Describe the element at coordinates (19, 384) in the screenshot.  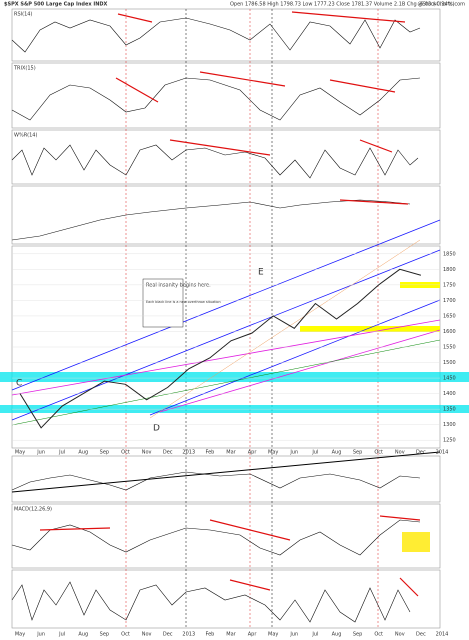
I see `annotation: C` at that location.